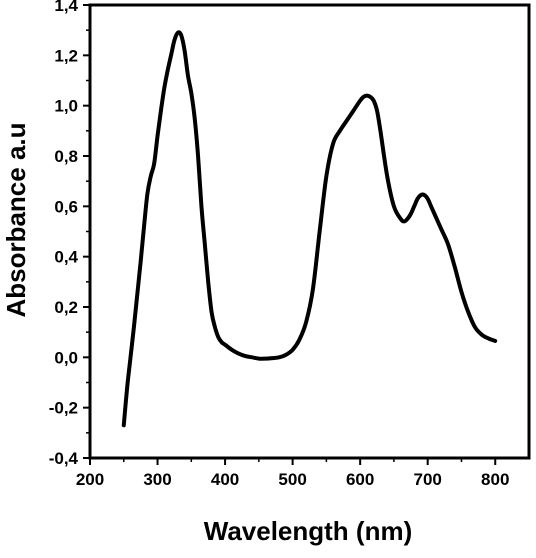 The image size is (536, 558). Describe the element at coordinates (90, 479) in the screenshot. I see `x-tick-label: 200` at that location.